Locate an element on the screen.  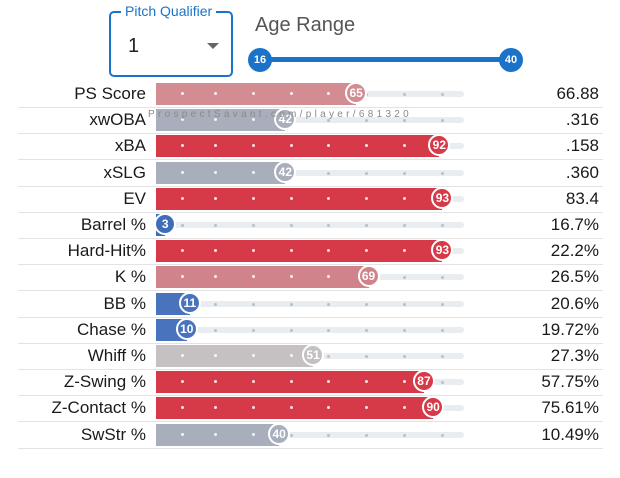
age-range-track is located at coordinates (386, 59).